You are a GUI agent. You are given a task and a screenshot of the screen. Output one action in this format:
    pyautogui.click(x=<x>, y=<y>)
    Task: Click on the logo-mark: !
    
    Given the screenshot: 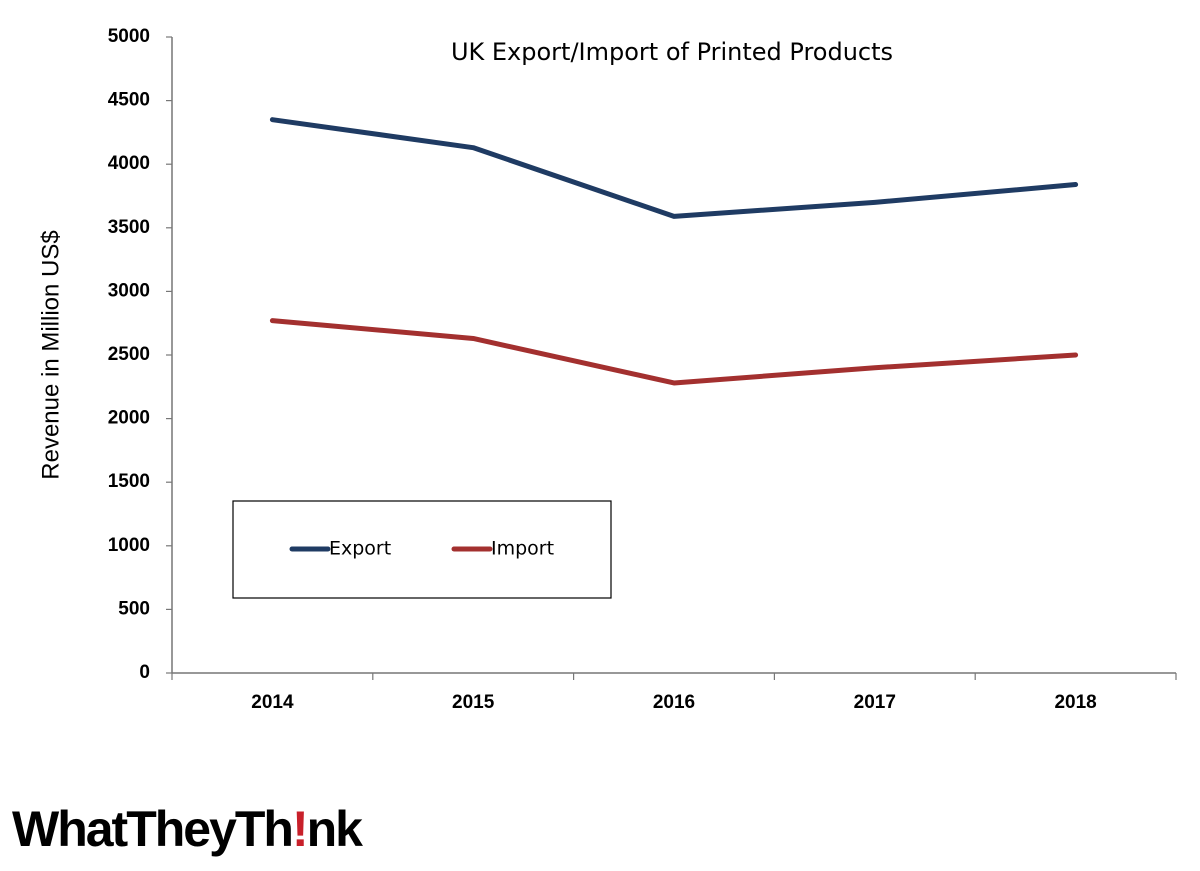 What is the action you would take?
    pyautogui.click(x=299, y=829)
    